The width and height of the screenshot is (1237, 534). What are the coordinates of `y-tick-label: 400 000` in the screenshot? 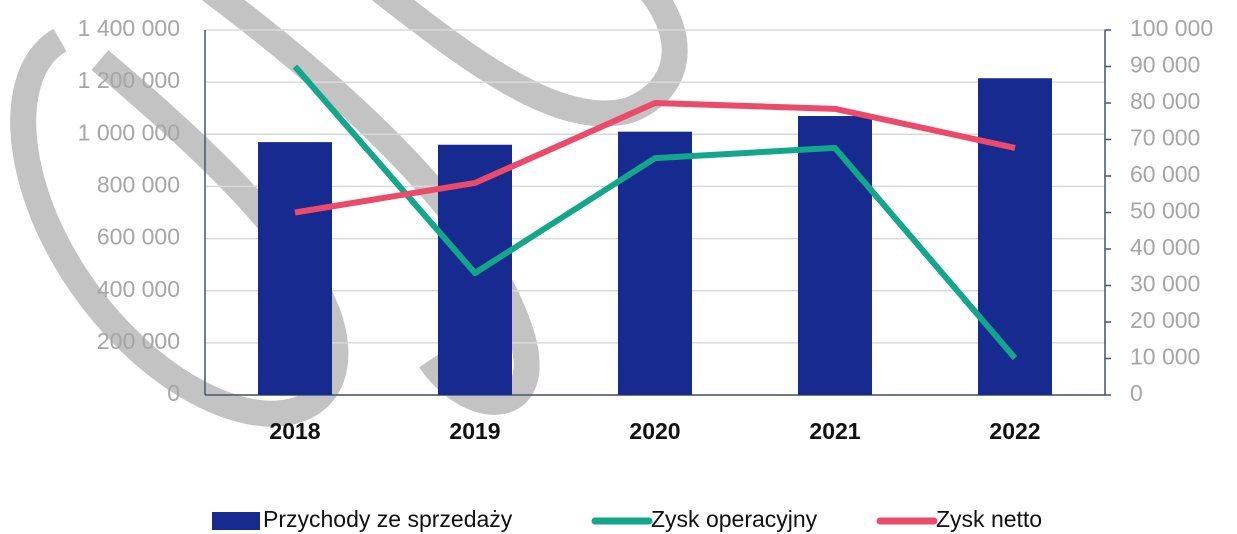 It's located at (138, 289).